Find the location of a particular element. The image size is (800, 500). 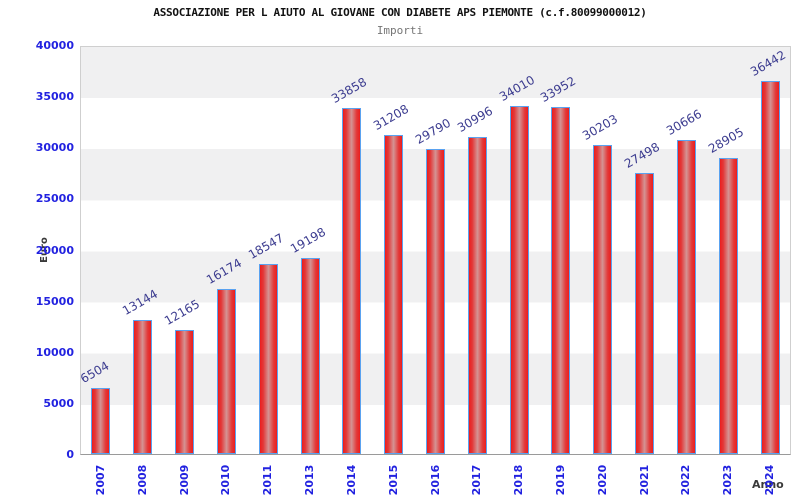

x-tick-label: 2013 is located at coordinates (310, 480).